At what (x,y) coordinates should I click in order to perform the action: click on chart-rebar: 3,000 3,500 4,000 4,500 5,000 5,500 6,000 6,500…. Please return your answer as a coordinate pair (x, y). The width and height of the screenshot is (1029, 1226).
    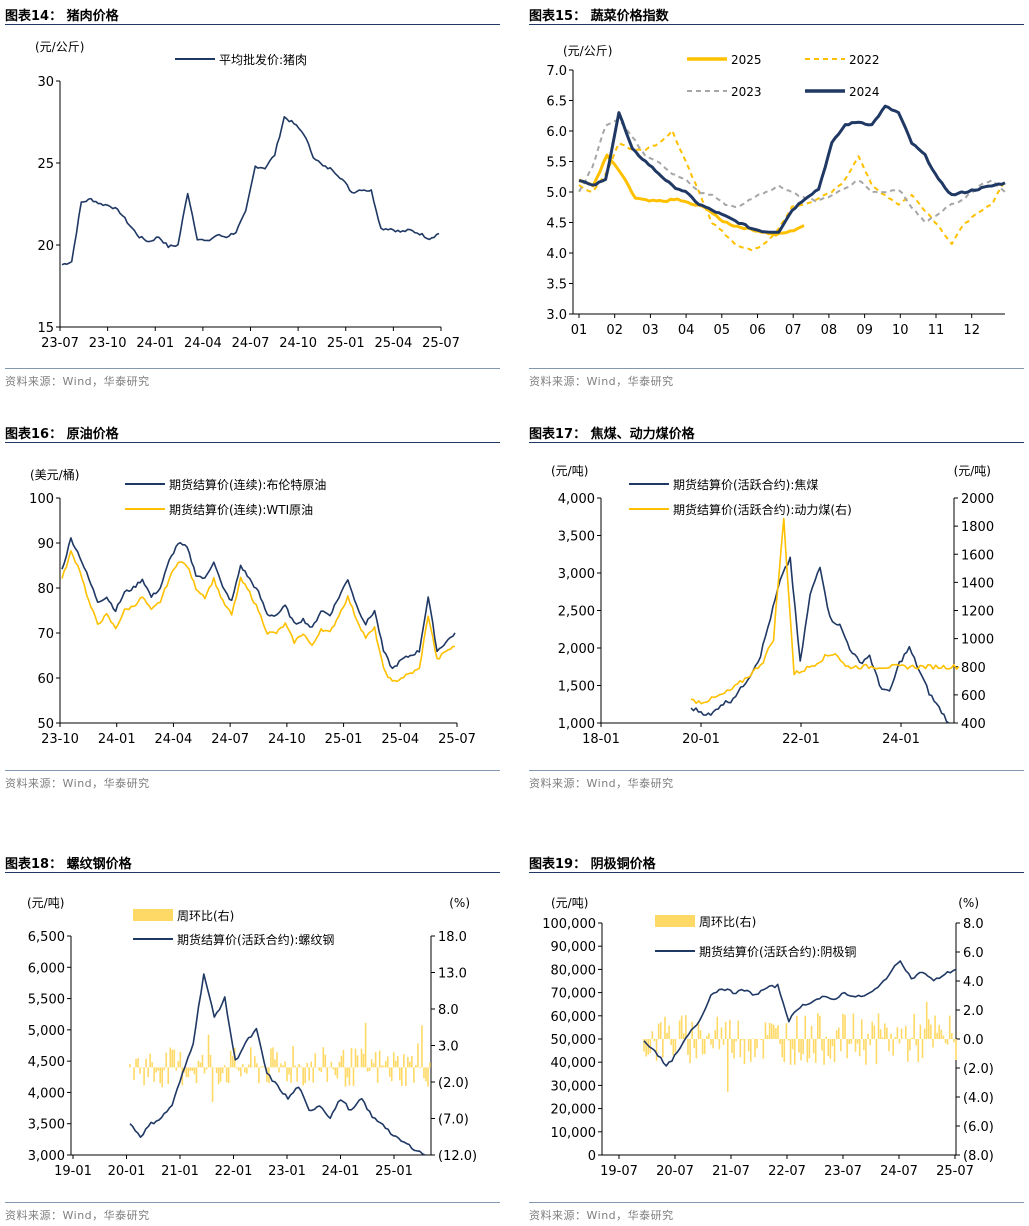
    Looking at the image, I should click on (252, 1037).